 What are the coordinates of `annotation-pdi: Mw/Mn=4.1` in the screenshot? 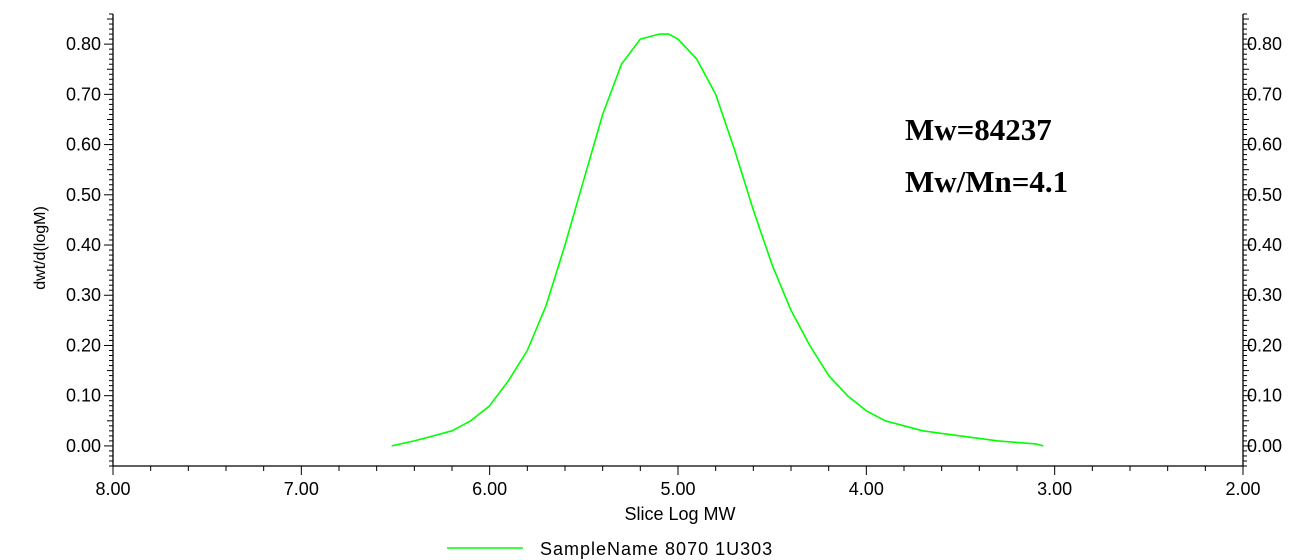 It's located at (986, 181).